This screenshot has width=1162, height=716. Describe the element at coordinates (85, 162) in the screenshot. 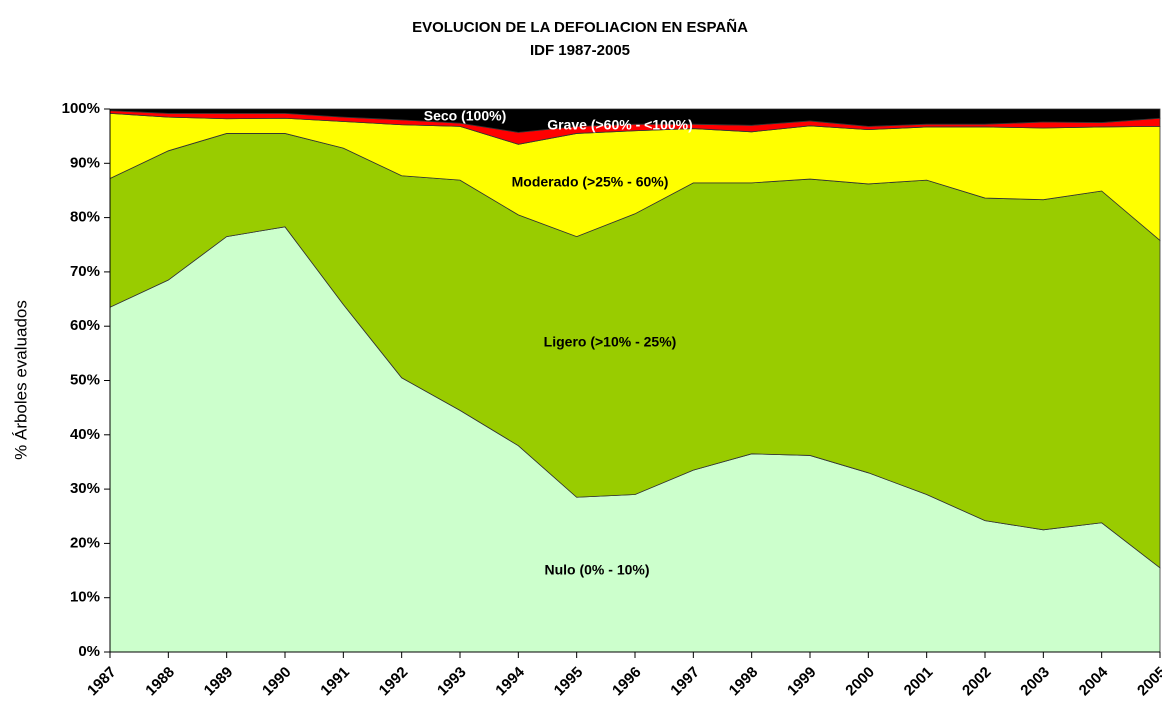

I see `y-tick-label: 90%` at that location.